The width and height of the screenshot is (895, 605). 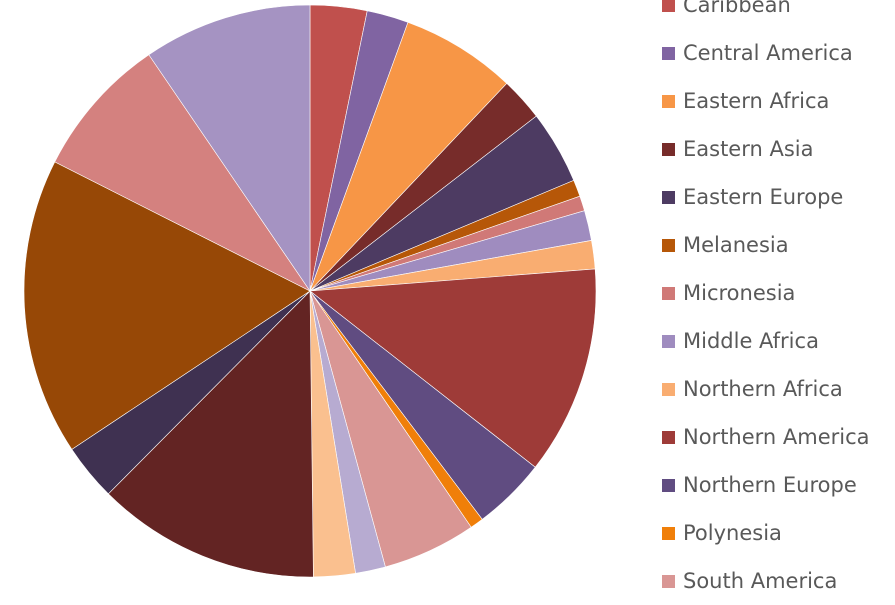 I want to click on legend-label: Polynesia, so click(x=732, y=533).